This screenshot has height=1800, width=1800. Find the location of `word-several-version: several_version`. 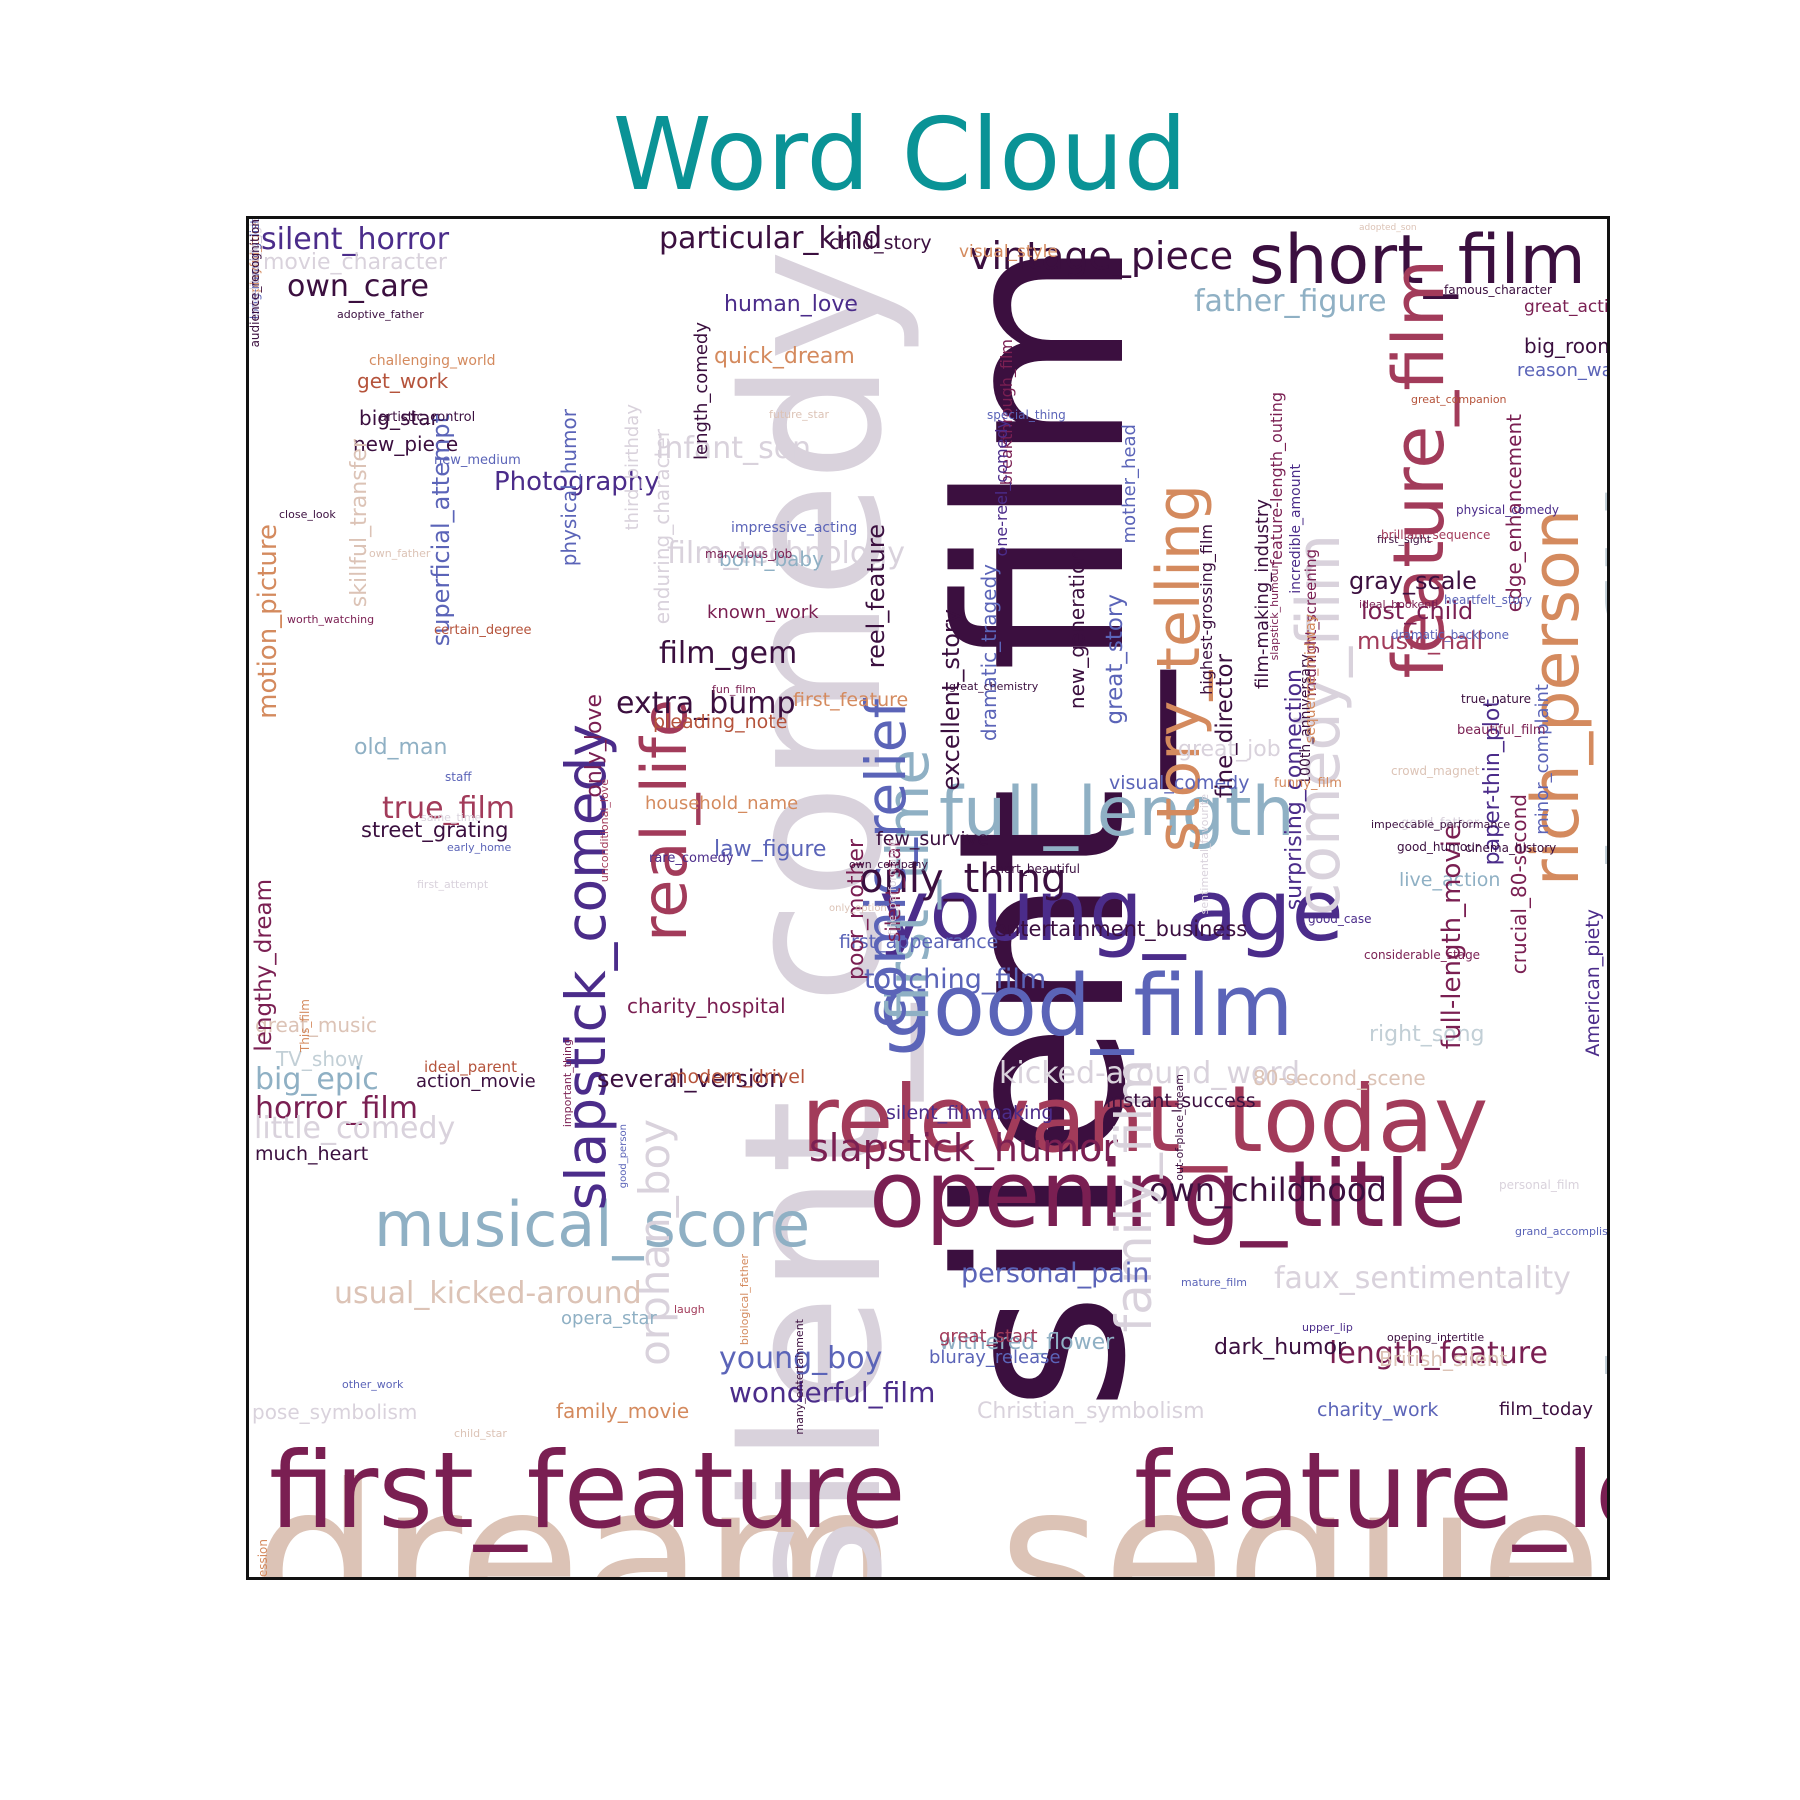

word-several-version: several_version is located at coordinates (691, 1079).